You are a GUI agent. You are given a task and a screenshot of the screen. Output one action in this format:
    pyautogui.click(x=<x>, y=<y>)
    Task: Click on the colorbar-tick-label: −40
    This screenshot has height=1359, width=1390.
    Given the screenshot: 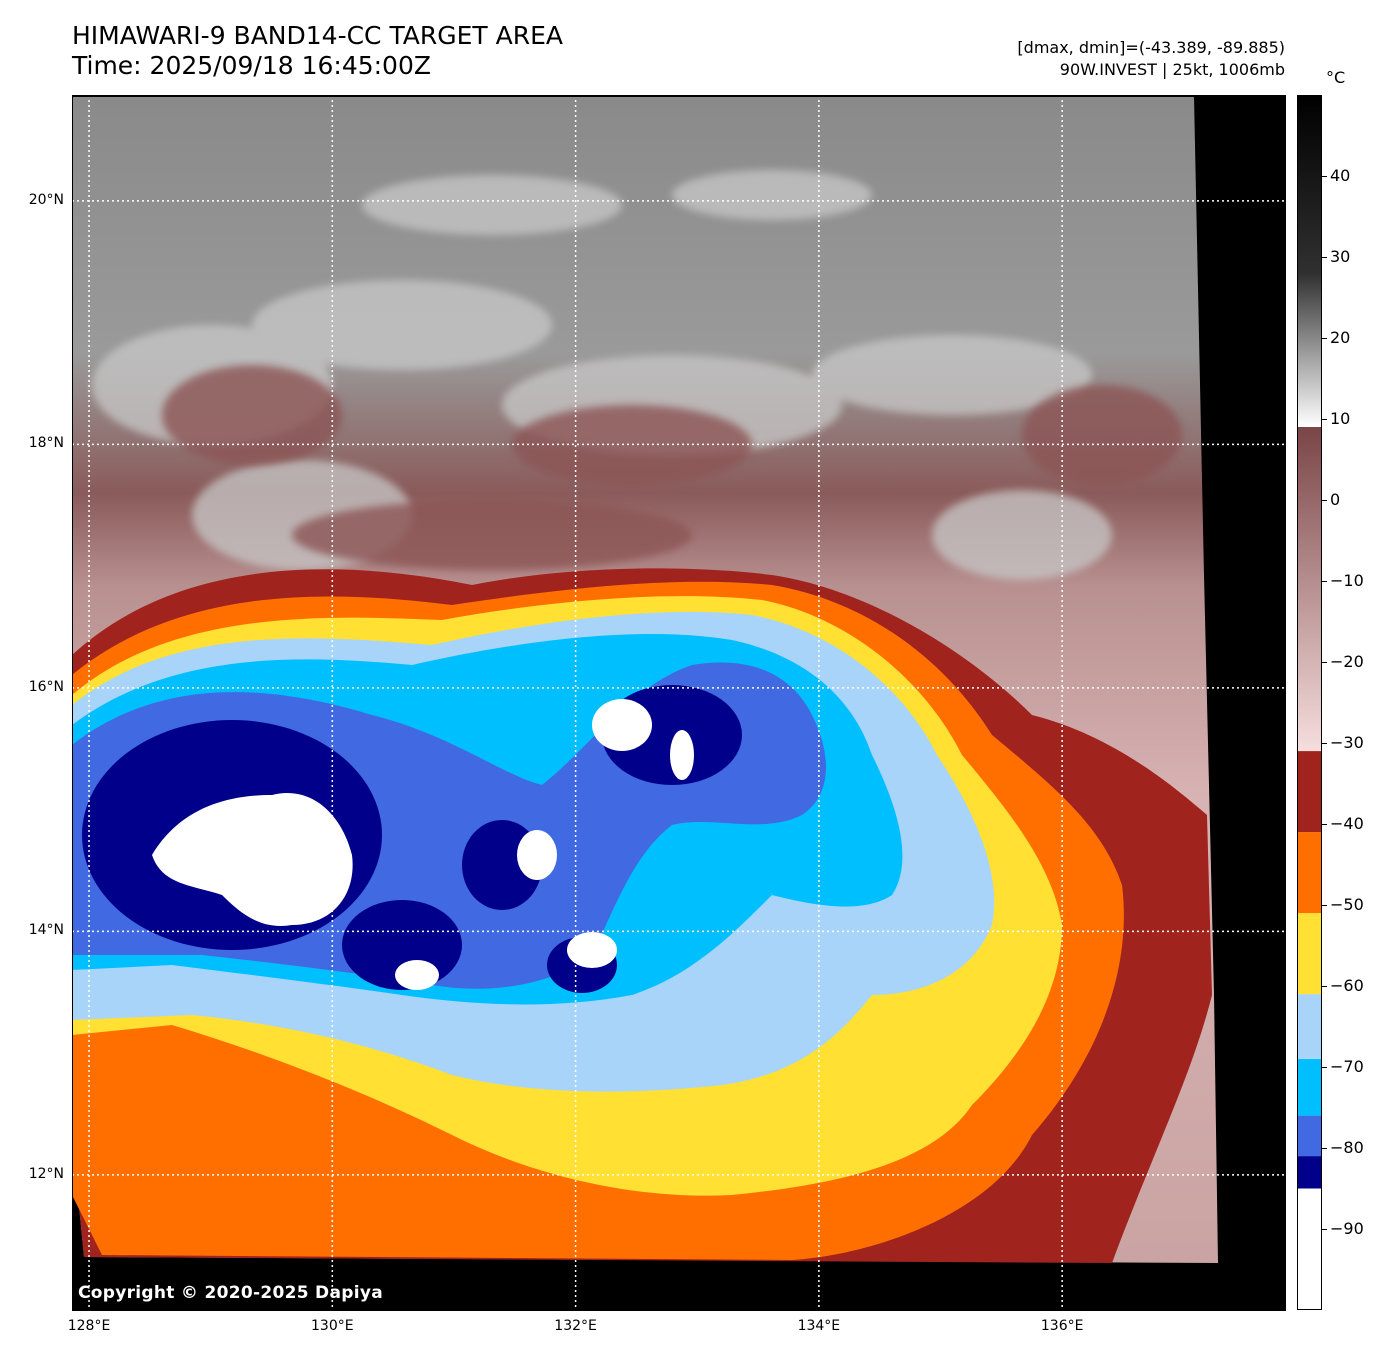 What is the action you would take?
    pyautogui.click(x=1347, y=823)
    